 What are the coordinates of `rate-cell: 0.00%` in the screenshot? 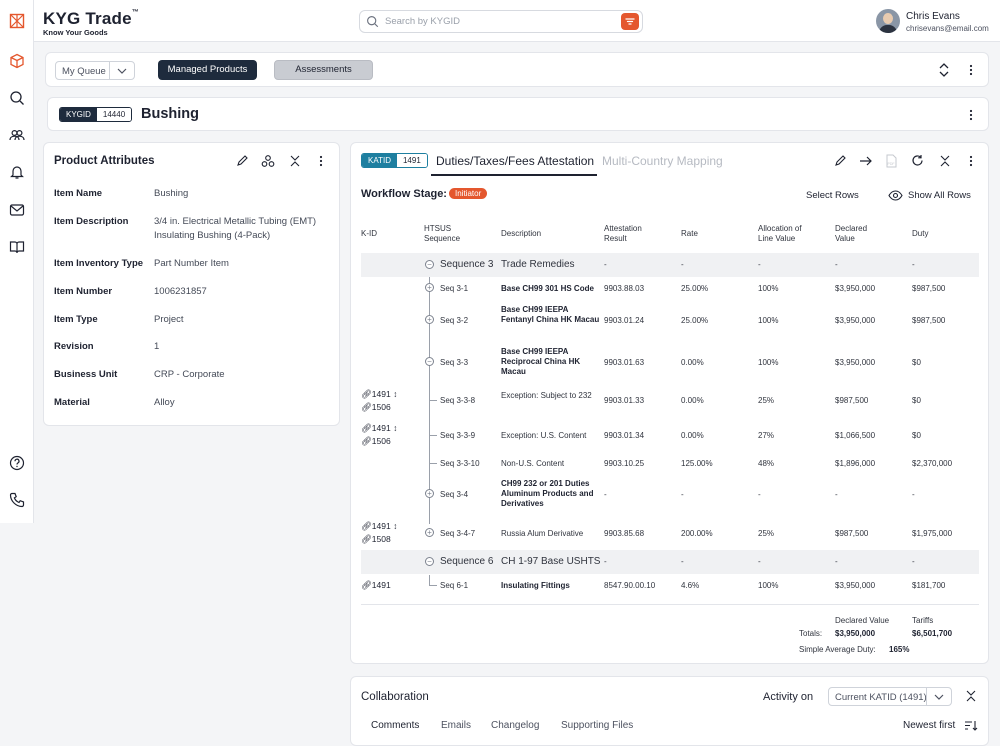 It's located at (692, 435).